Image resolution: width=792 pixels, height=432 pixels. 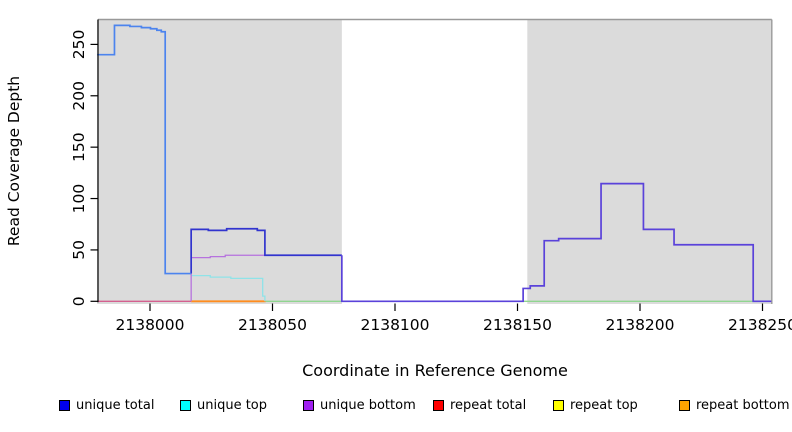 I want to click on y-tick-label: 0, so click(x=79, y=301).